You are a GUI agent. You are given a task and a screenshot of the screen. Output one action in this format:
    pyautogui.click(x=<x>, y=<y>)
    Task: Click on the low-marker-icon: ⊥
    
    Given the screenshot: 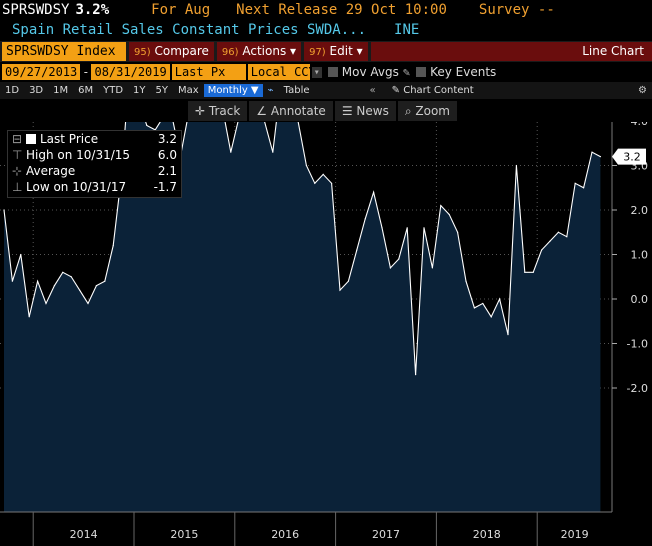 What is the action you would take?
    pyautogui.click(x=17, y=187)
    